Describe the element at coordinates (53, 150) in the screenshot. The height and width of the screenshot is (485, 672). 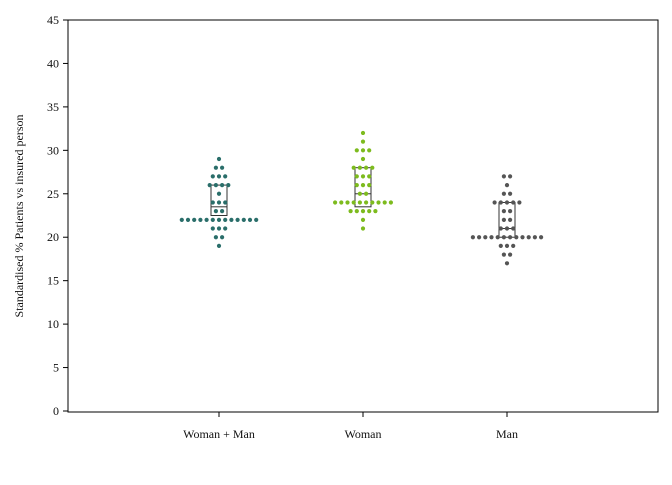
I see `y-tick-label: 30` at that location.